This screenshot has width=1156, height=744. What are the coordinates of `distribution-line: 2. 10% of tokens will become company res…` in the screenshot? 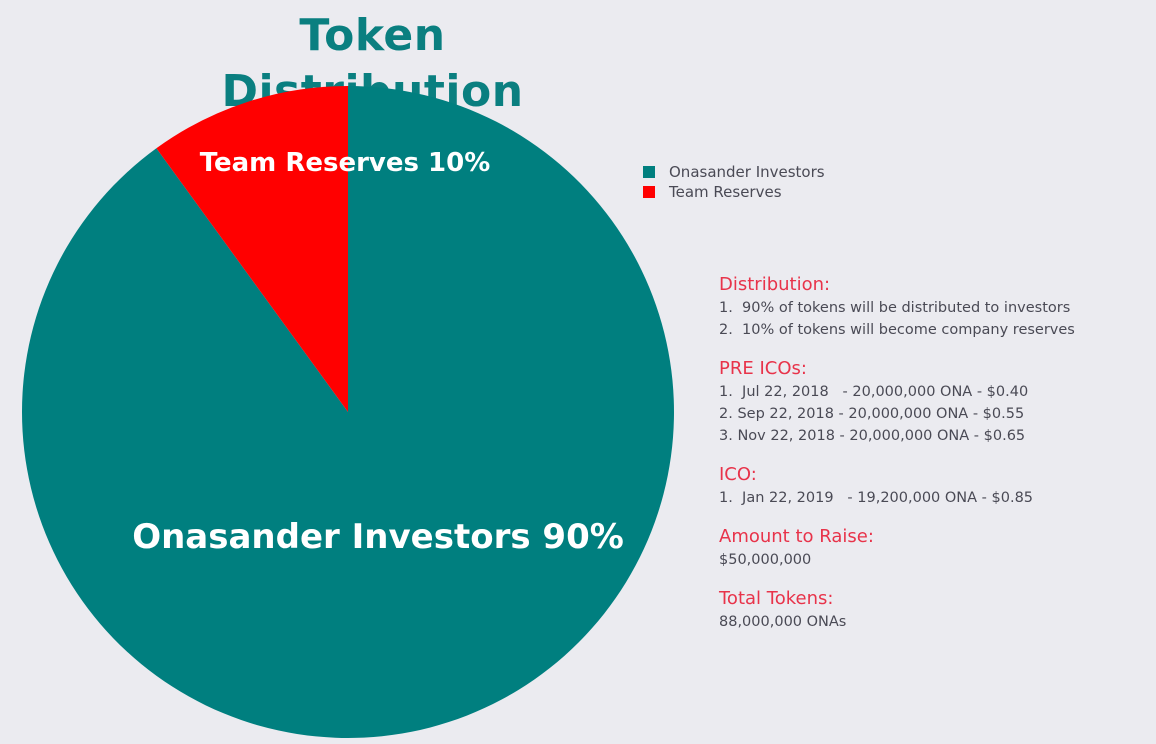 It's located at (897, 330).